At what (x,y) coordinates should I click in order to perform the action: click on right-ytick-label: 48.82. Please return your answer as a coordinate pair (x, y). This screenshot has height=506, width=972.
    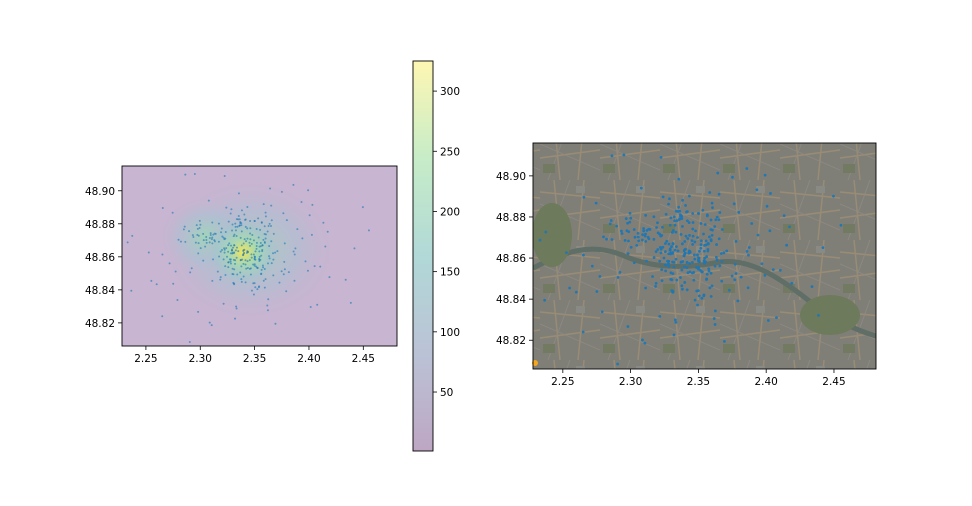
    Looking at the image, I should click on (511, 341).